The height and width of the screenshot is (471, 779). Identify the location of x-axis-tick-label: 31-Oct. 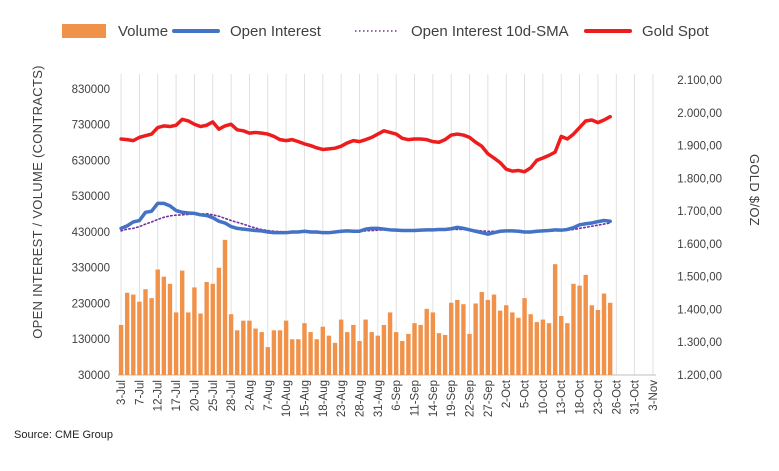
(636, 396).